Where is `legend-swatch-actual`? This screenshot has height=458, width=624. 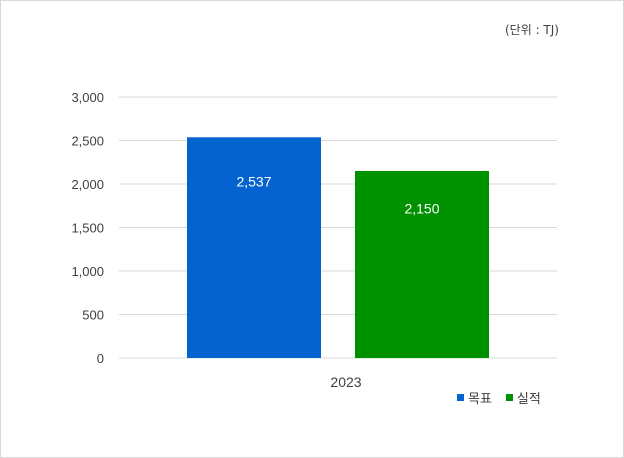 legend-swatch-actual is located at coordinates (509, 397).